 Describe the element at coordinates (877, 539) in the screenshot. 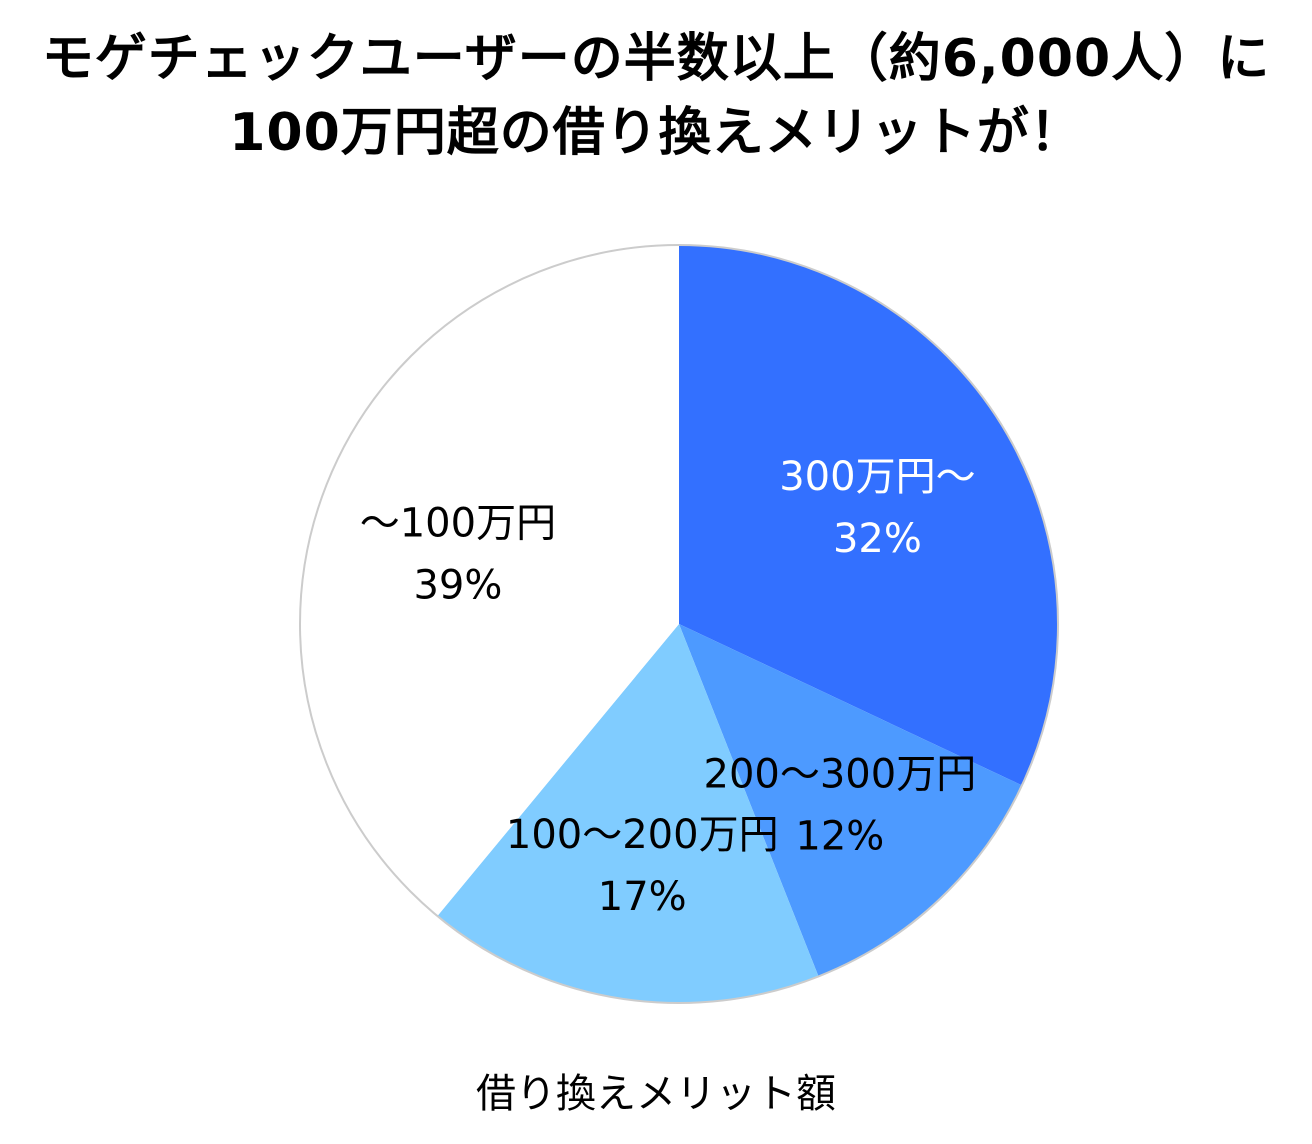

I see `pie-label-percent: 32%` at that location.